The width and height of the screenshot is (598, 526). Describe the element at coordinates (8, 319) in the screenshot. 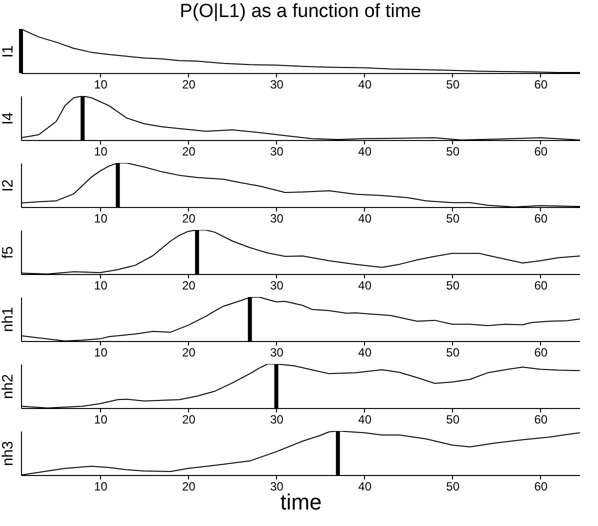

I see `y-axis-title: nh1` at that location.